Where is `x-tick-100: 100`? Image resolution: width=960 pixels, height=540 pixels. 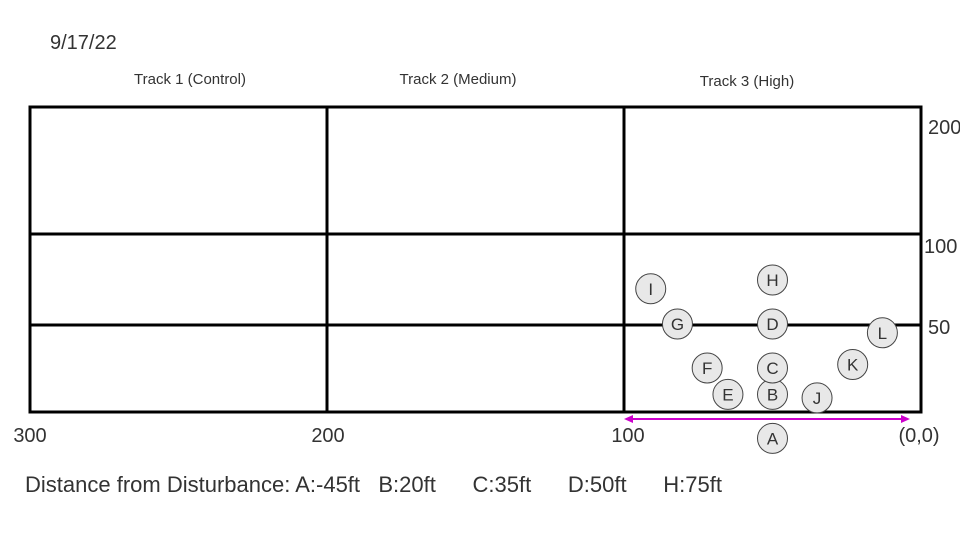 x-tick-100: 100 is located at coordinates (627, 436).